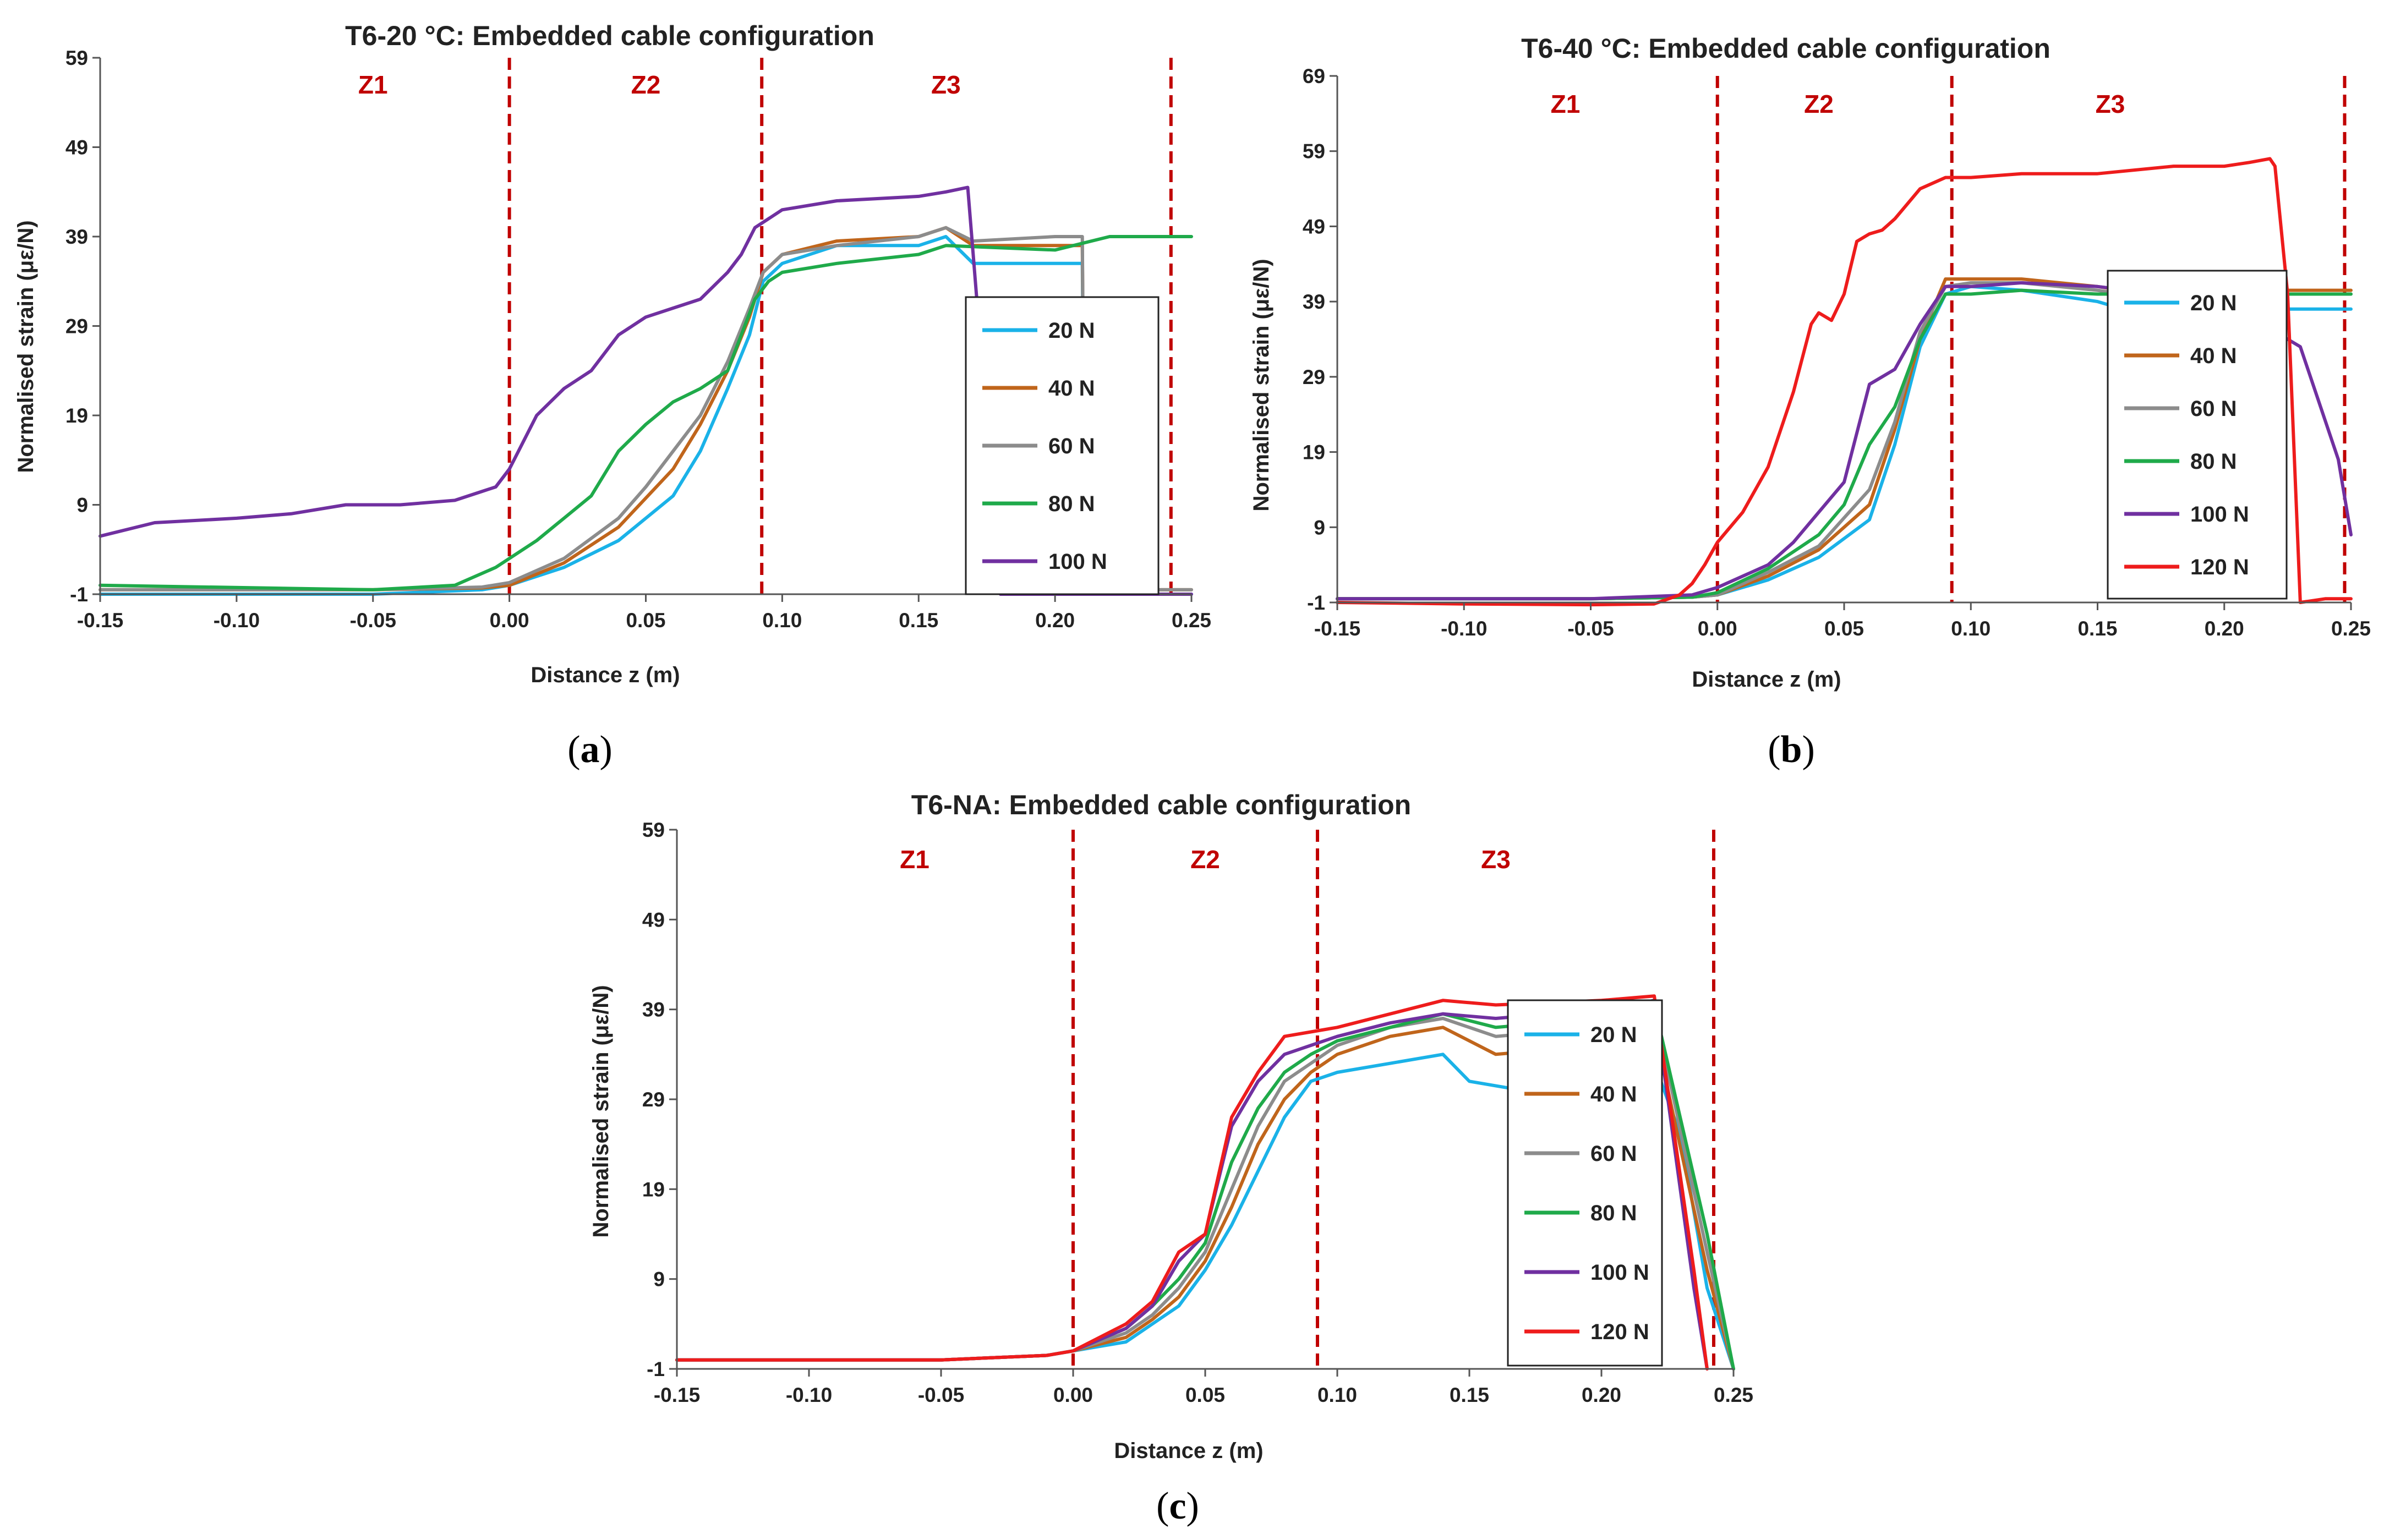  What do you see at coordinates (590, 749) in the screenshot?
I see `panel-caption: (a)` at bounding box center [590, 749].